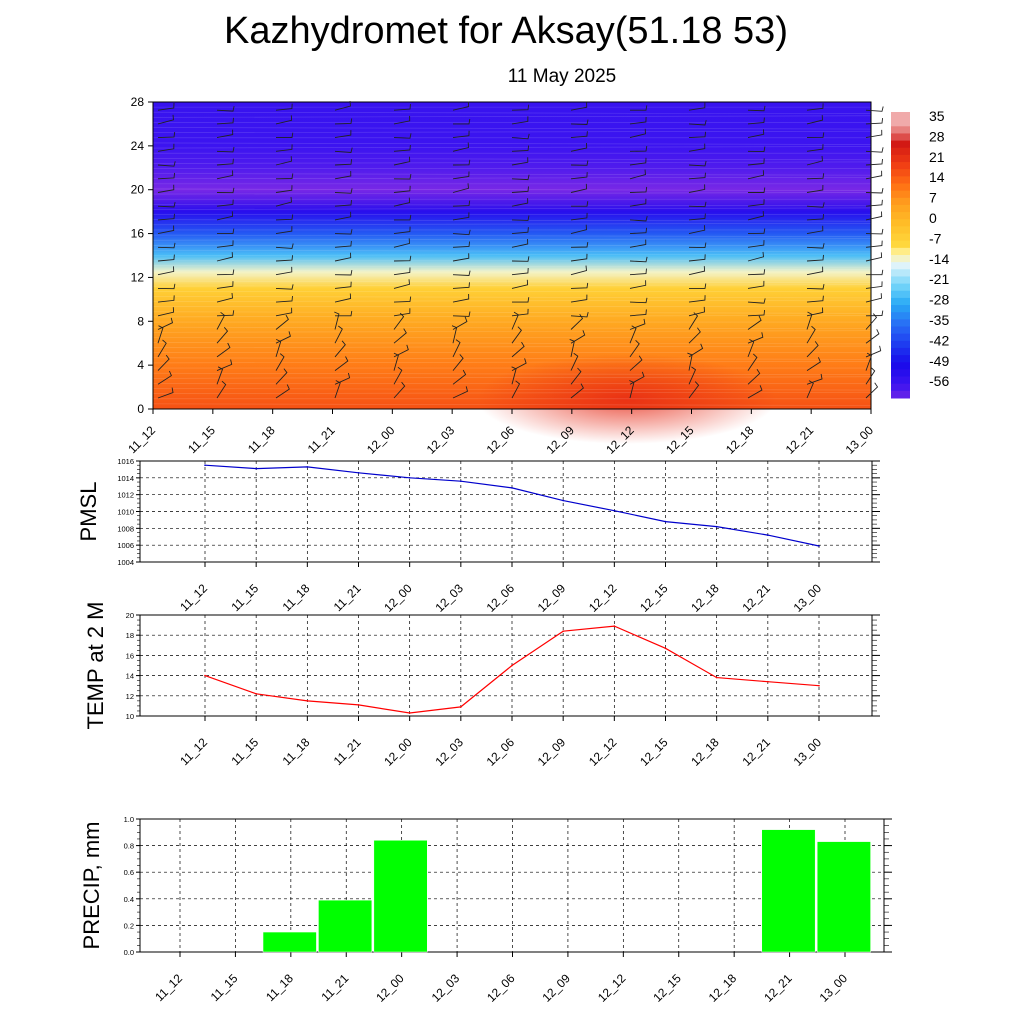  Describe the element at coordinates (449, 752) in the screenshot. I see `x-tick-label: 12_03` at that location.